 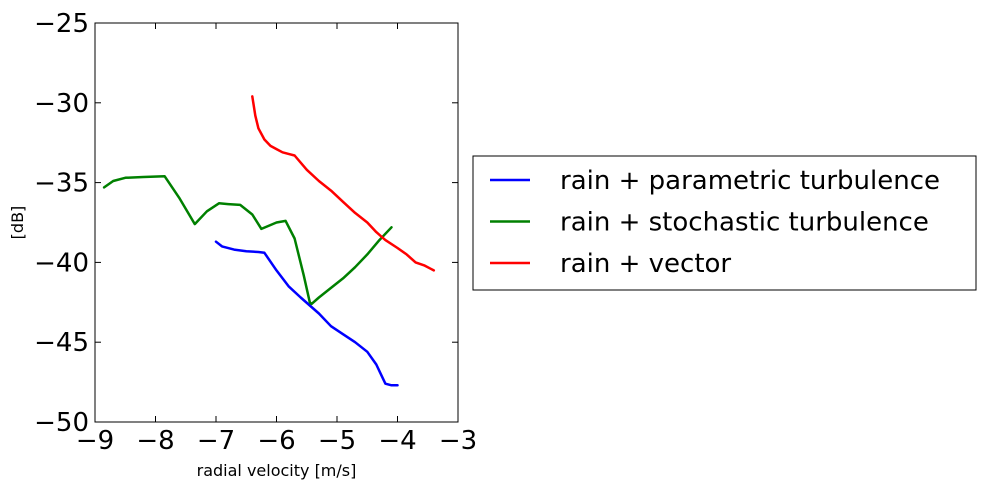 I want to click on x-tick-label: −4, so click(x=397, y=441).